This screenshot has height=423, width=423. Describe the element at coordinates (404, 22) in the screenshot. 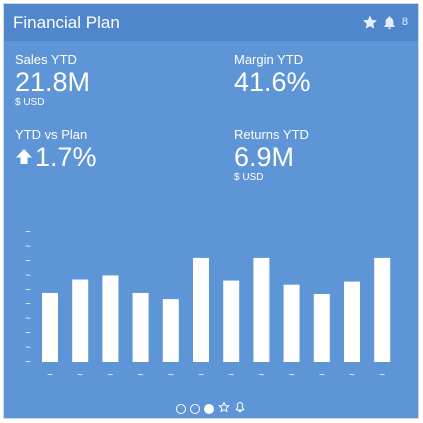

I see `notification-count: 8` at that location.